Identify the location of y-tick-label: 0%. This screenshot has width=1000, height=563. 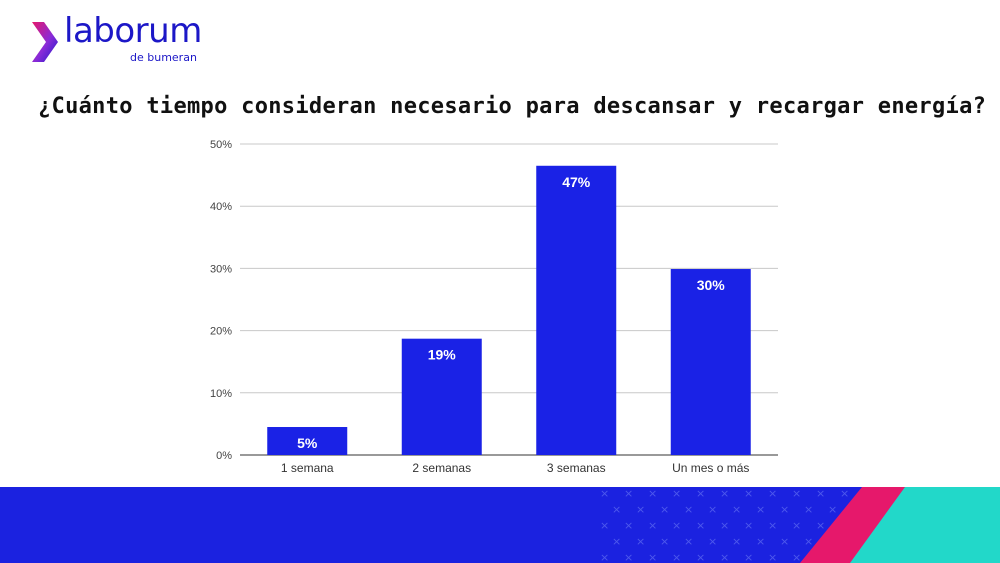
(224, 456).